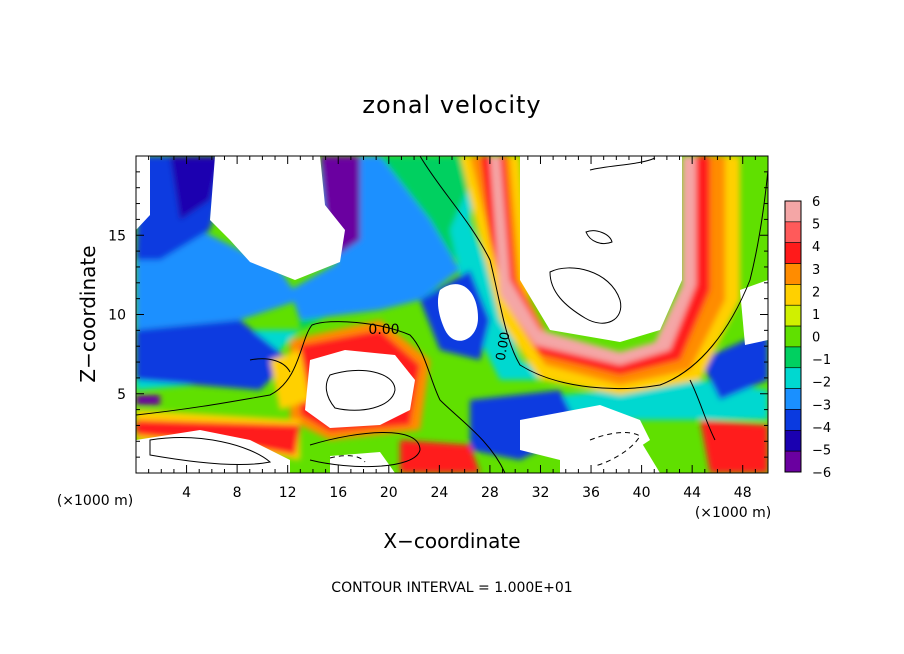 The height and width of the screenshot is (654, 904). I want to click on x-tick-label: 20, so click(389, 493).